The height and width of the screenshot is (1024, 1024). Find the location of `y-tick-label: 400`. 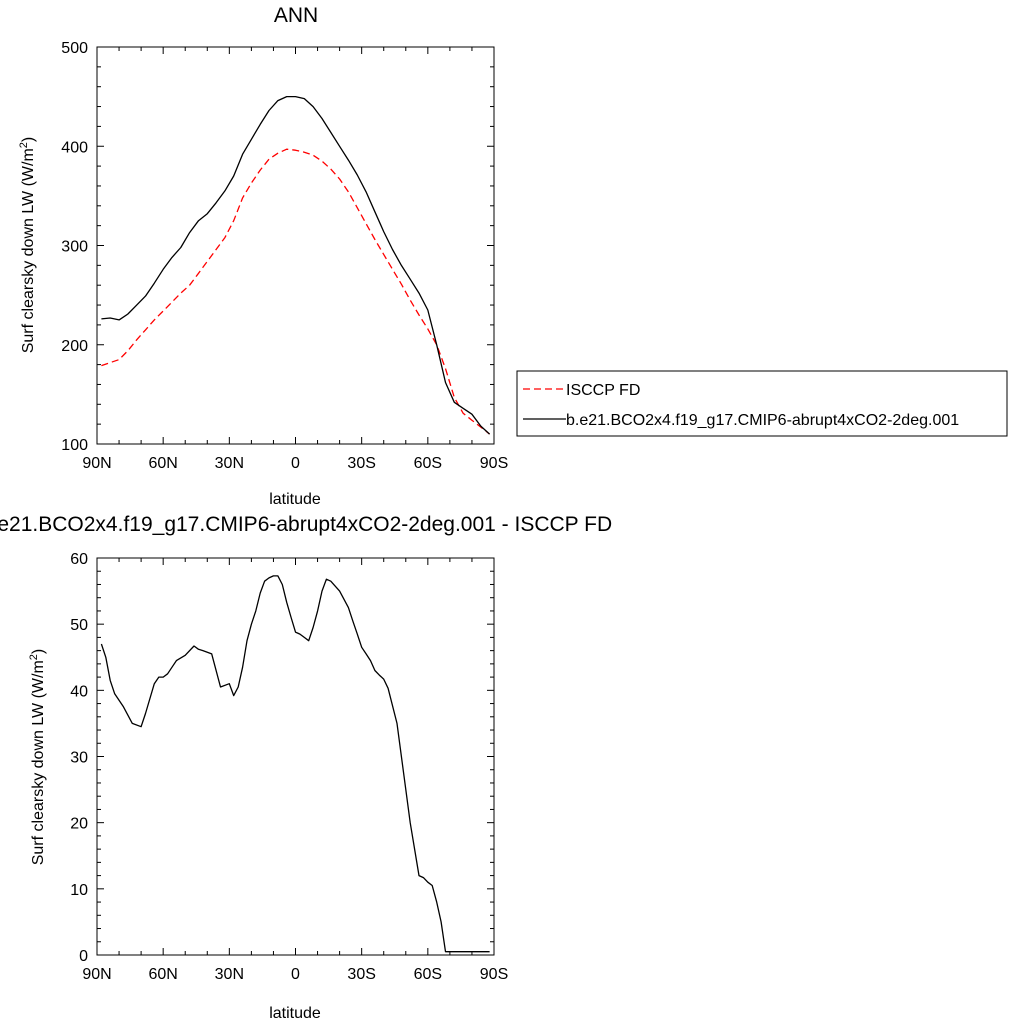

y-tick-label: 400 is located at coordinates (74, 147).